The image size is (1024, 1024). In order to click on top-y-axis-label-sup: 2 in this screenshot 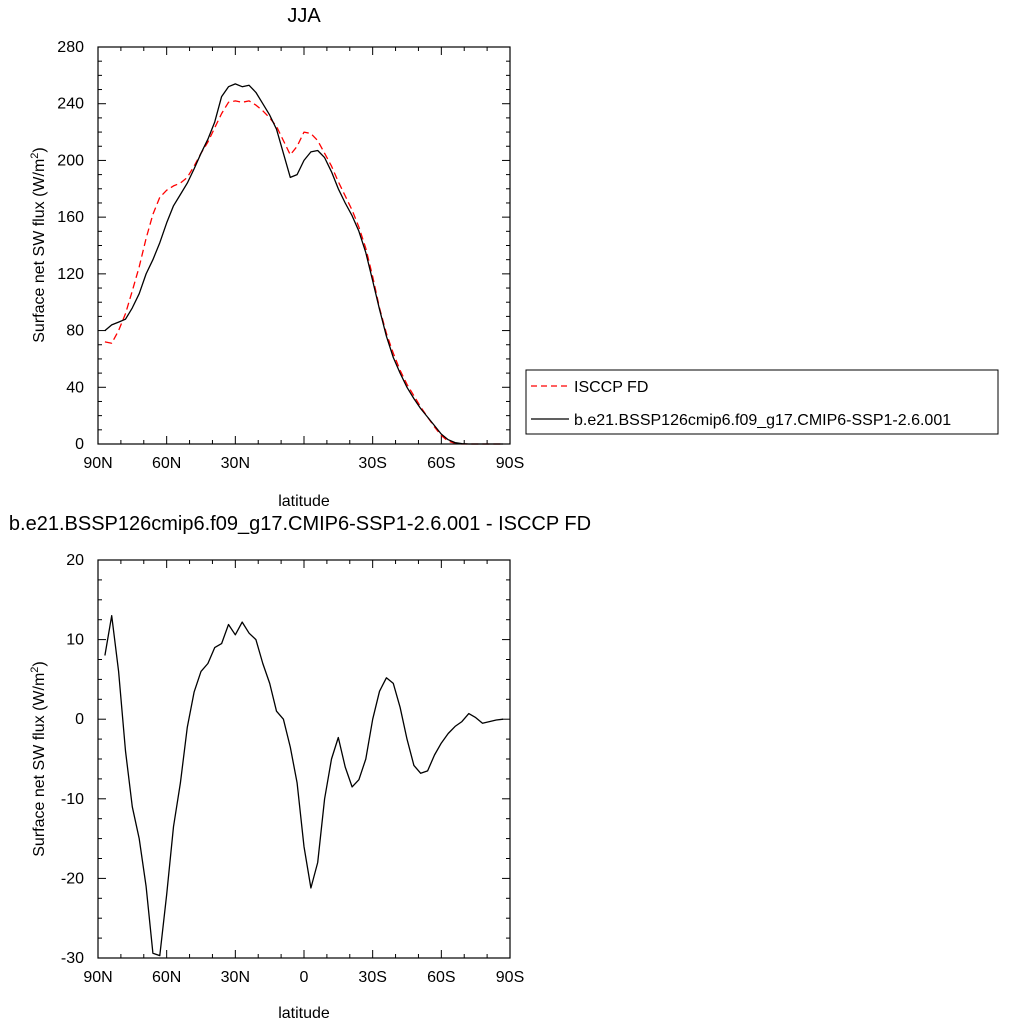, I will do `click(35, 156)`.